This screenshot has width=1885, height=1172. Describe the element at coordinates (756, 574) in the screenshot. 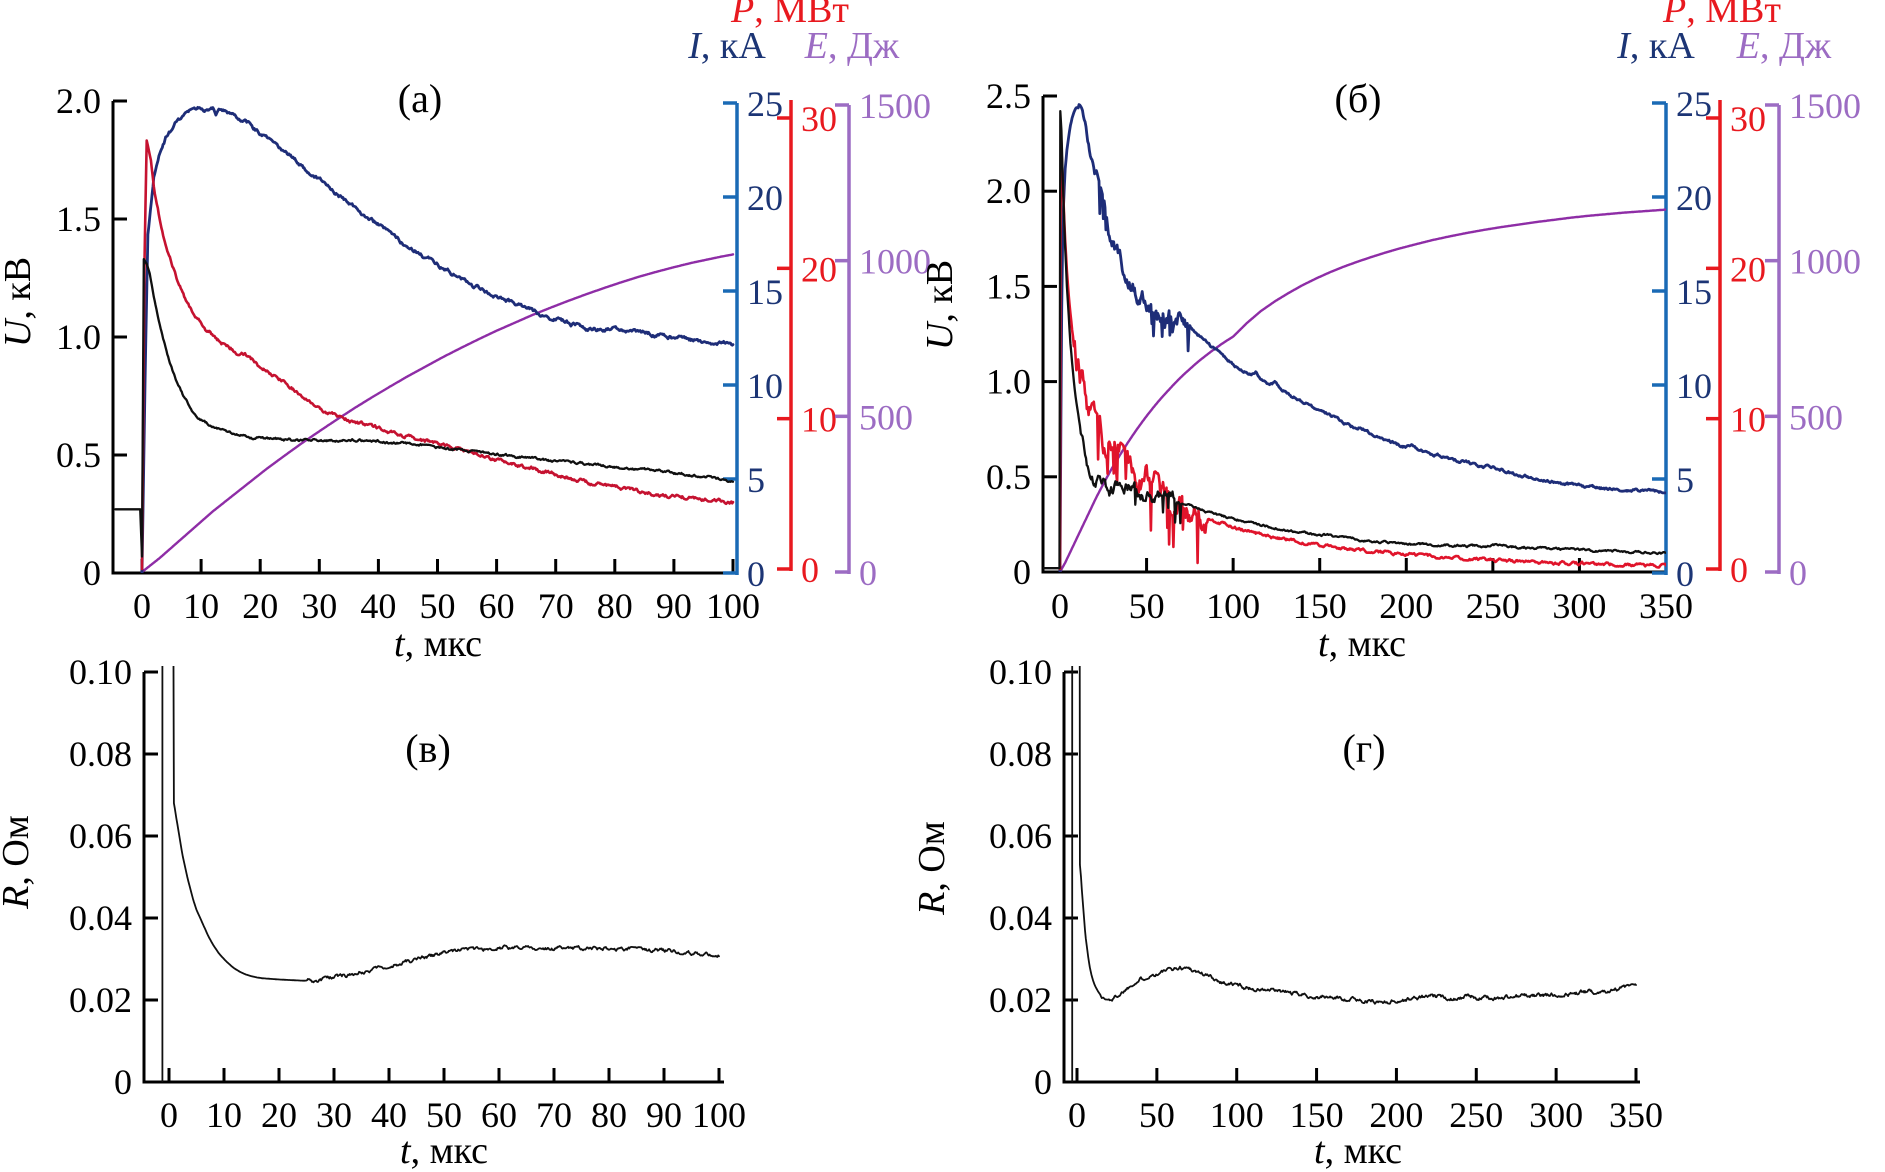

I see `right-axis-I-tick-label: 0` at that location.